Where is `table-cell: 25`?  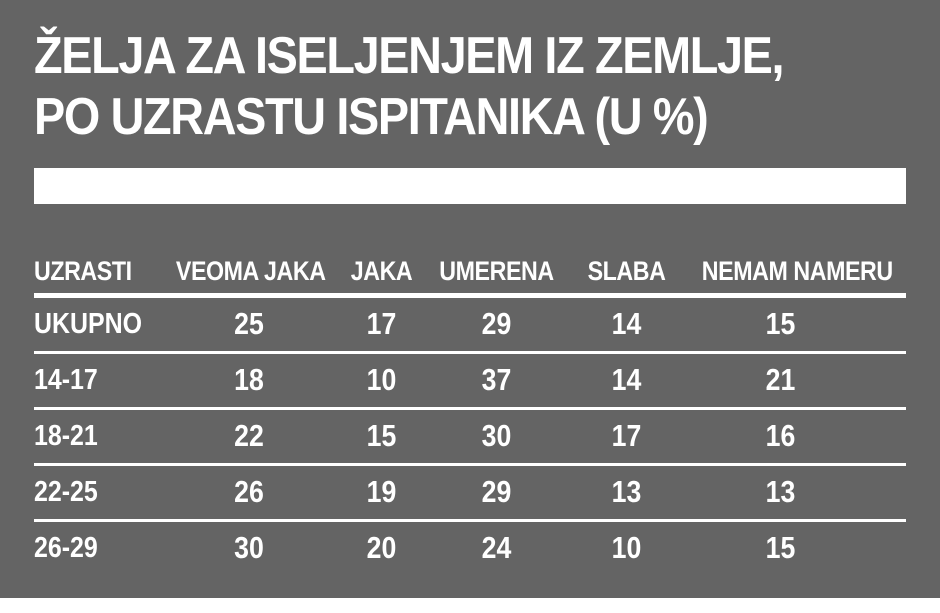
table-cell: 25 is located at coordinates (249, 324).